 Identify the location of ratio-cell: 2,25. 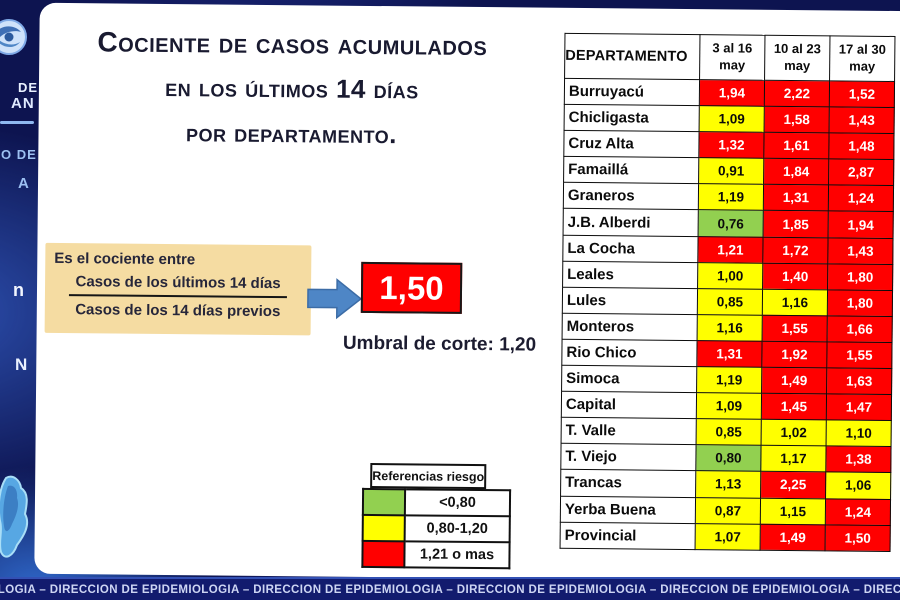
(793, 485).